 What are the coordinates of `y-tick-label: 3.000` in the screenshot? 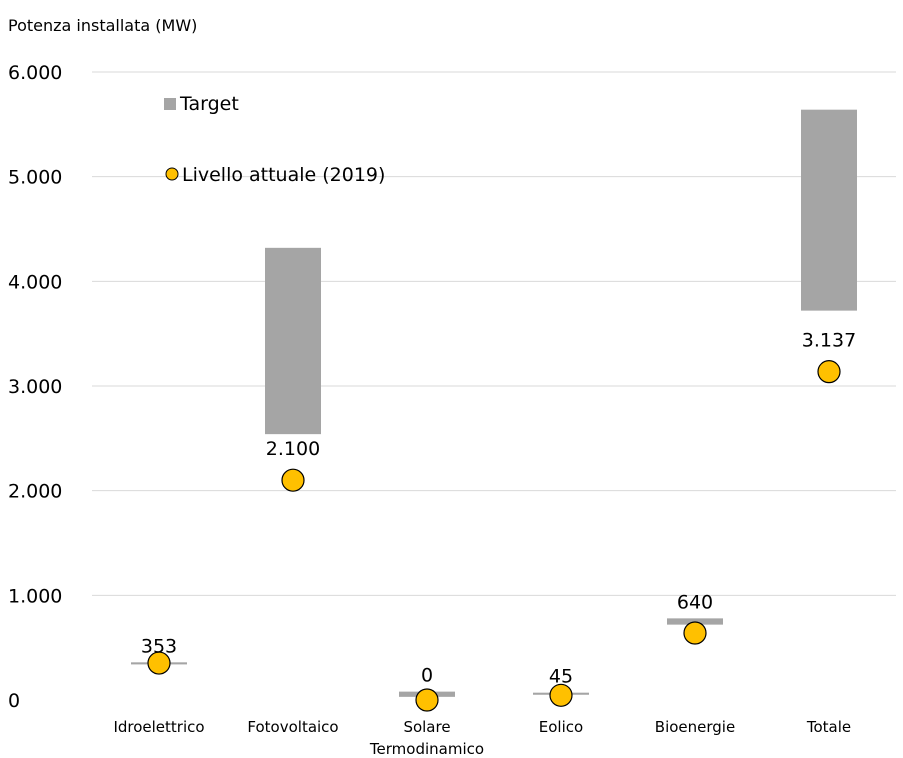 It's located at (35, 387).